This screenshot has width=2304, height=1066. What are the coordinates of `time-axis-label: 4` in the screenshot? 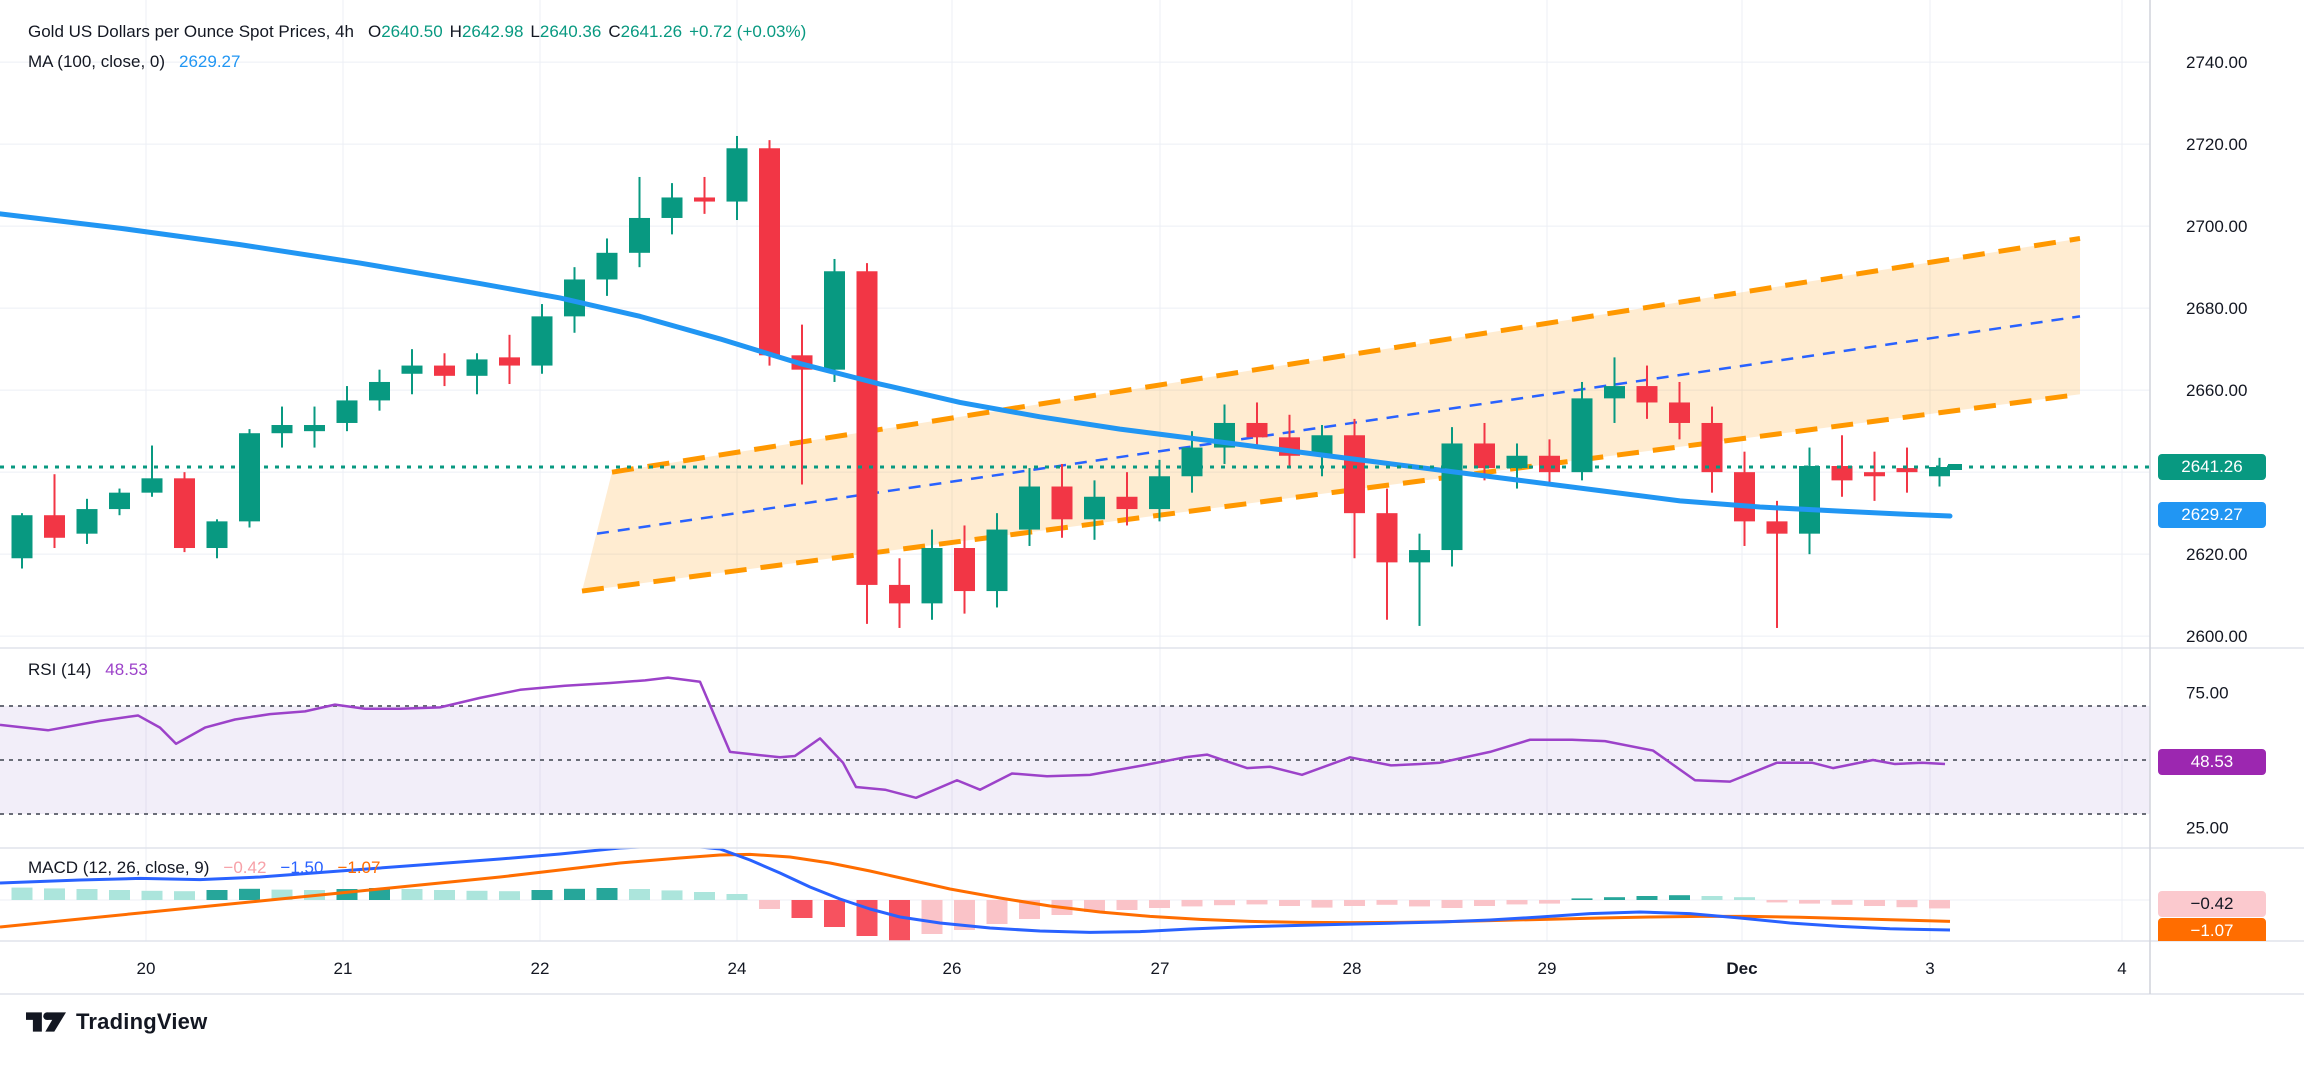 It's located at (2121, 968).